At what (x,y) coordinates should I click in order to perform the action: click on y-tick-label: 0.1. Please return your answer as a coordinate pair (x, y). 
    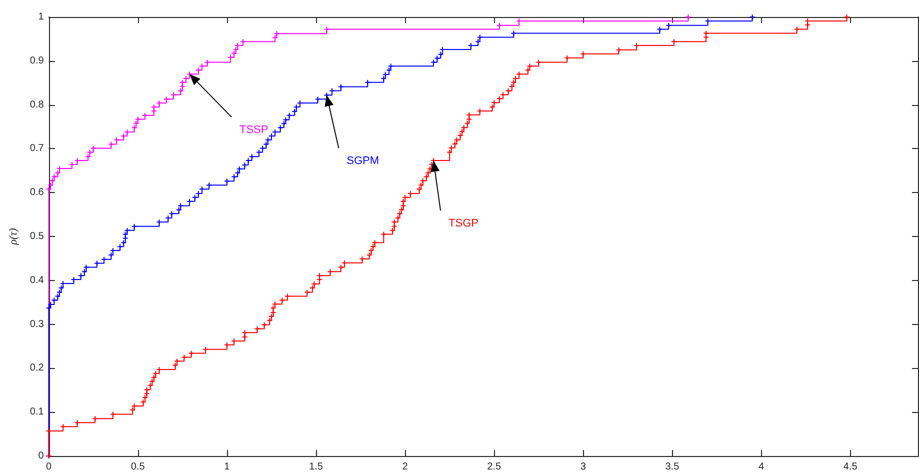
    Looking at the image, I should click on (37, 412).